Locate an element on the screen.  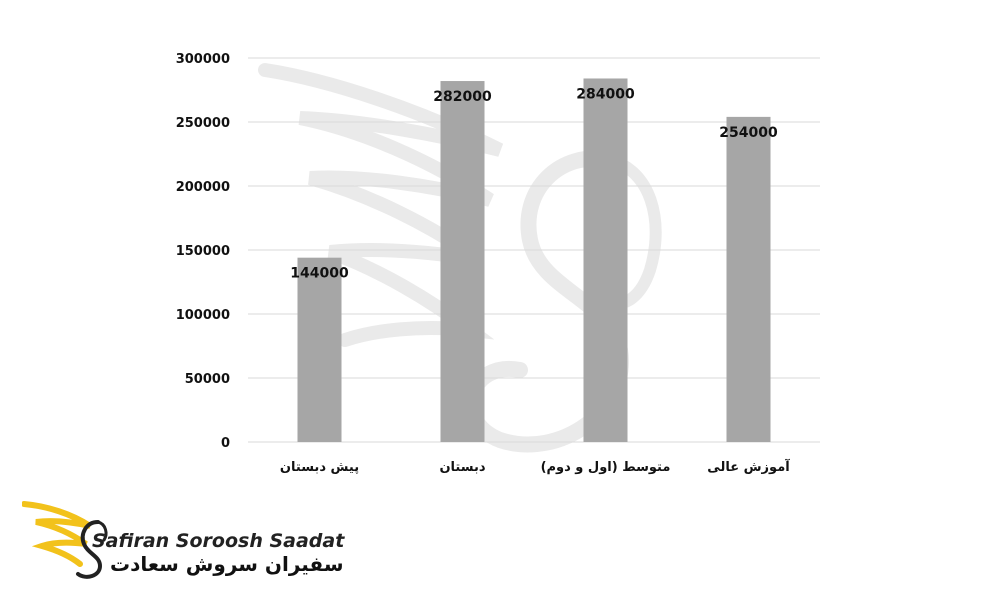
y-tick-label: 150000 is located at coordinates (203, 251).